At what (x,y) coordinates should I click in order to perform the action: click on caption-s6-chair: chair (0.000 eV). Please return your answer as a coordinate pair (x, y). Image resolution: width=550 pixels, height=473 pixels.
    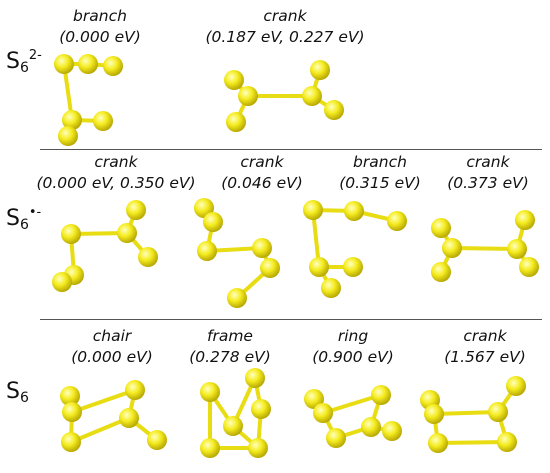
    Looking at the image, I should click on (112, 347).